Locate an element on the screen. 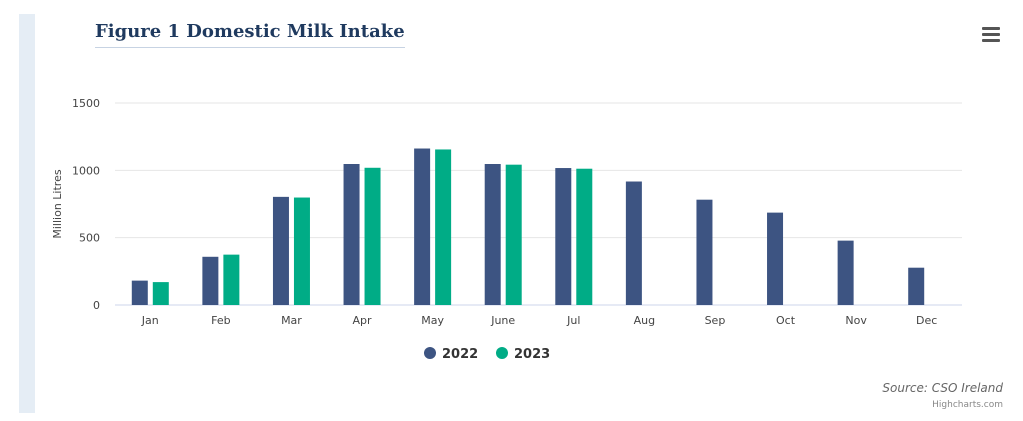 The image size is (1023, 421). x-axis-ticks: Jan Feb Mar Apr May June Jul Aug Sep Oct Nov Dec is located at coordinates (539, 320).